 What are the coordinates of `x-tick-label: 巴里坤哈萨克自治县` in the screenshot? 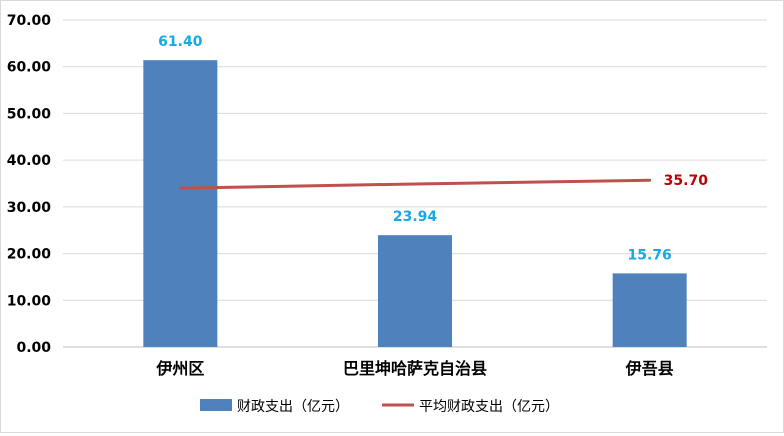 It's located at (415, 368).